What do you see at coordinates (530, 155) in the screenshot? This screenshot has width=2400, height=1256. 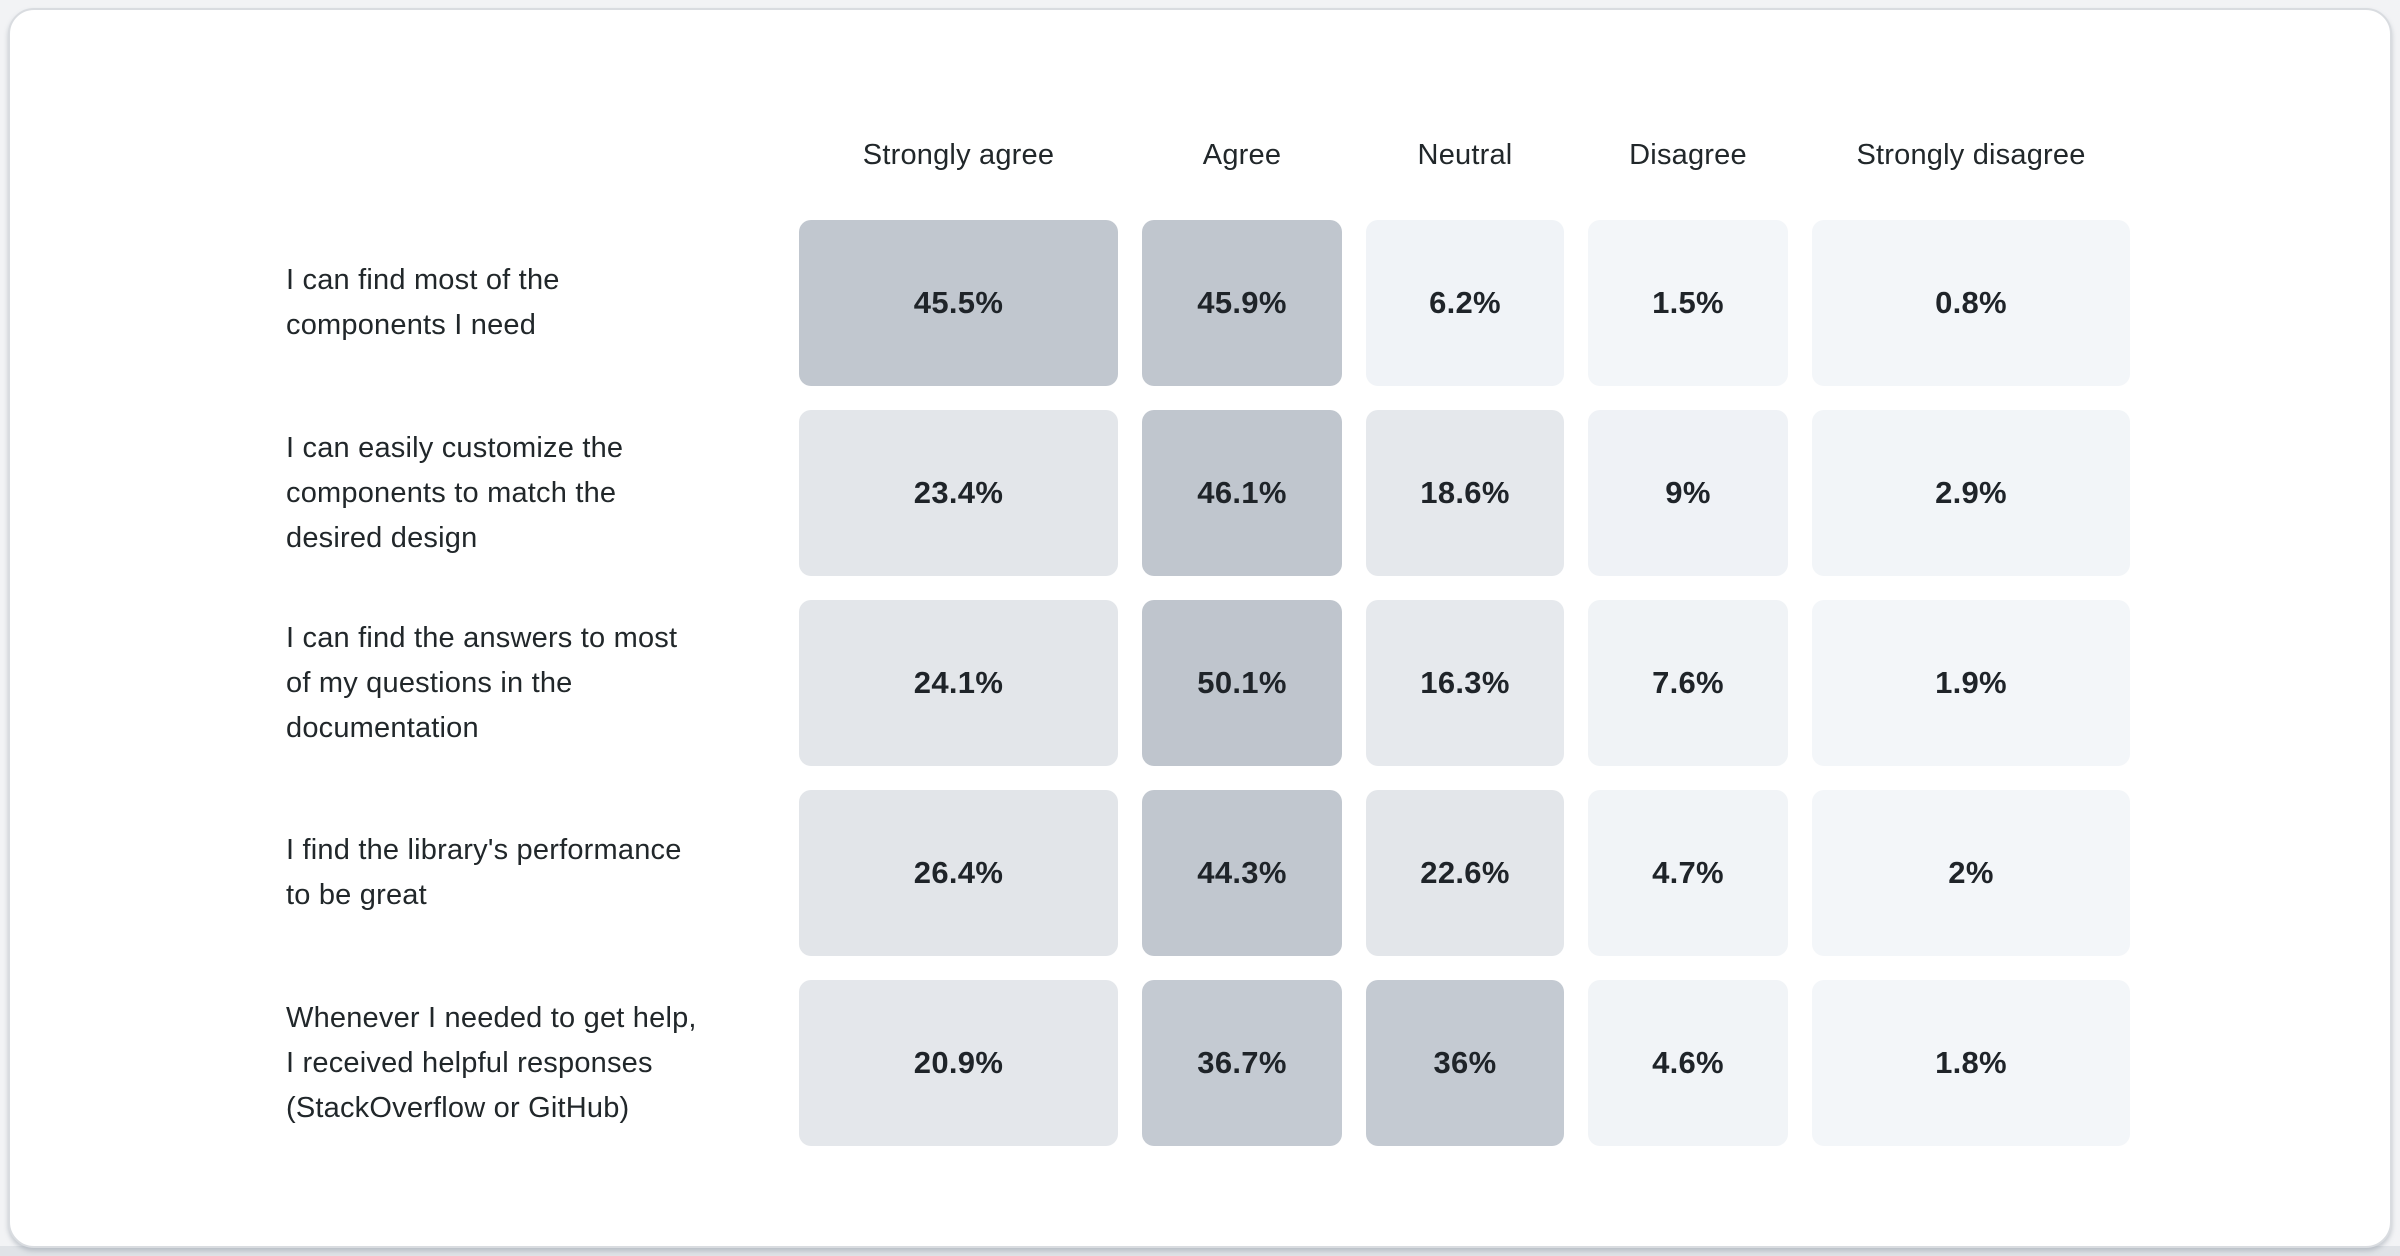 I see `header-spacer` at bounding box center [530, 155].